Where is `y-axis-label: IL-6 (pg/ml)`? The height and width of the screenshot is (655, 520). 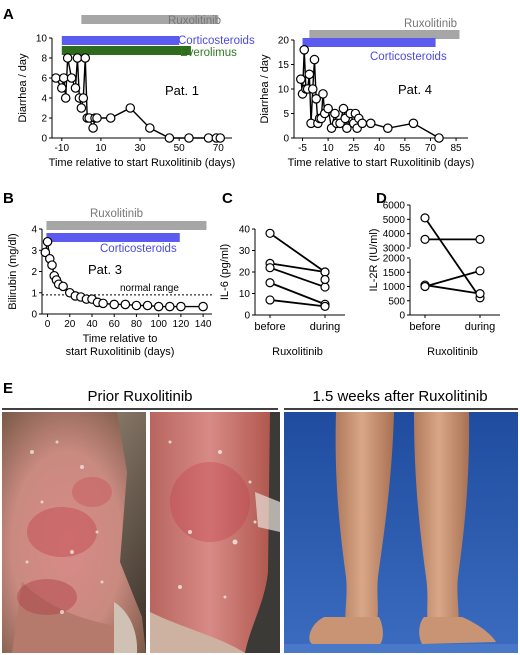 y-axis-label: IL-6 (pg/ml) is located at coordinates (225, 272).